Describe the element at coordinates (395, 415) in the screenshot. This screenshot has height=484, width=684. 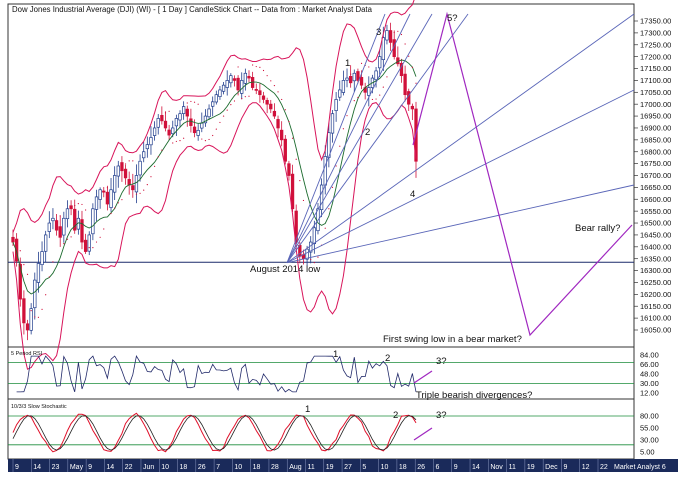
I see `stoch-mark-2: 2` at that location.